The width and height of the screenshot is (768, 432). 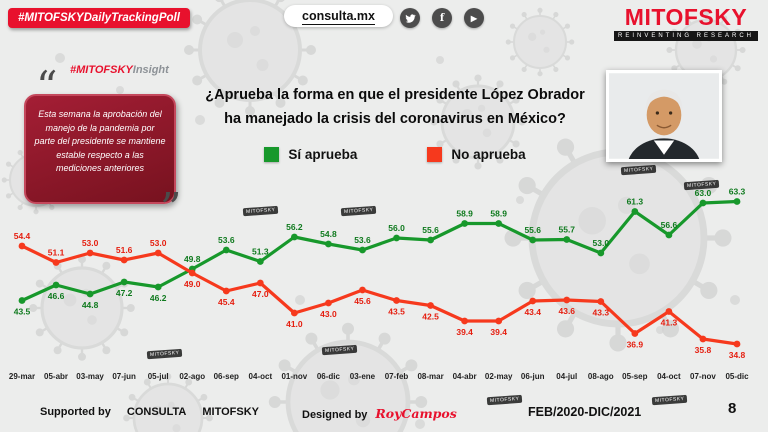 What do you see at coordinates (601, 376) in the screenshot?
I see `svg-text: 08-ago` at bounding box center [601, 376].